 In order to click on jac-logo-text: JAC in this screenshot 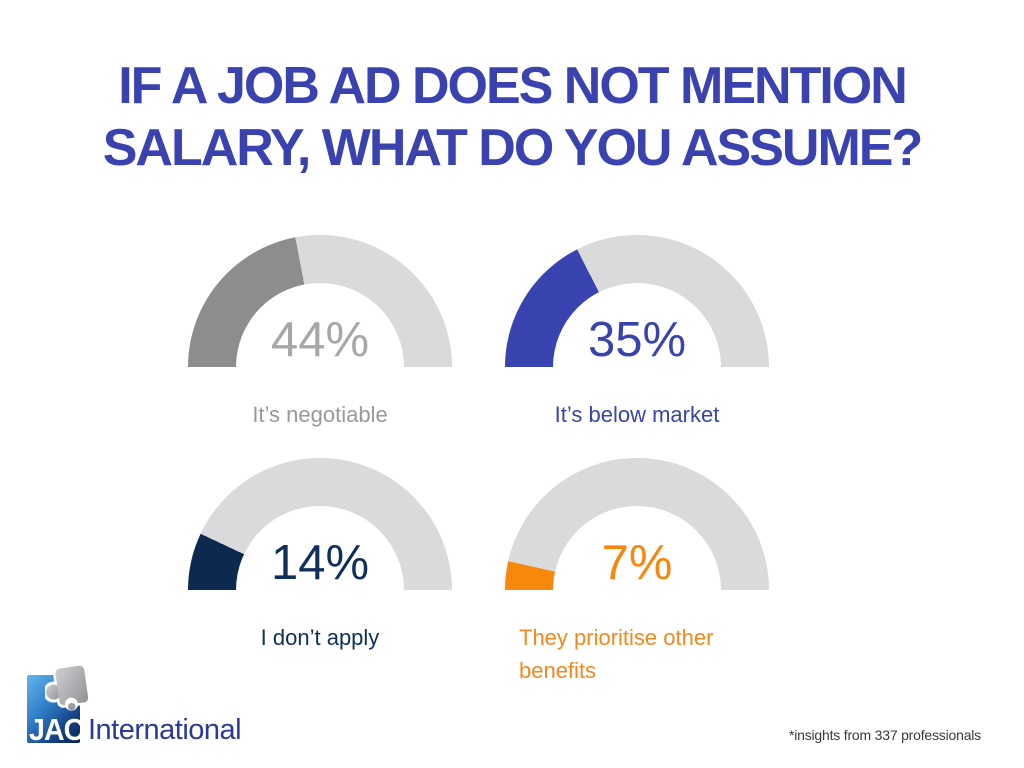, I will do `click(56, 729)`.